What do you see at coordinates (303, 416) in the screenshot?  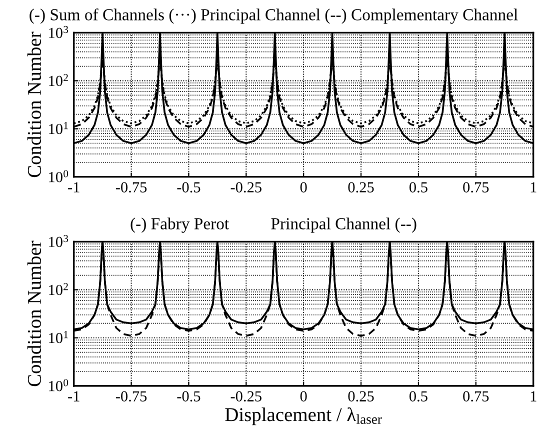 I see `x-axis-title: Displacement / λ$_{laser}$` at bounding box center [303, 416].